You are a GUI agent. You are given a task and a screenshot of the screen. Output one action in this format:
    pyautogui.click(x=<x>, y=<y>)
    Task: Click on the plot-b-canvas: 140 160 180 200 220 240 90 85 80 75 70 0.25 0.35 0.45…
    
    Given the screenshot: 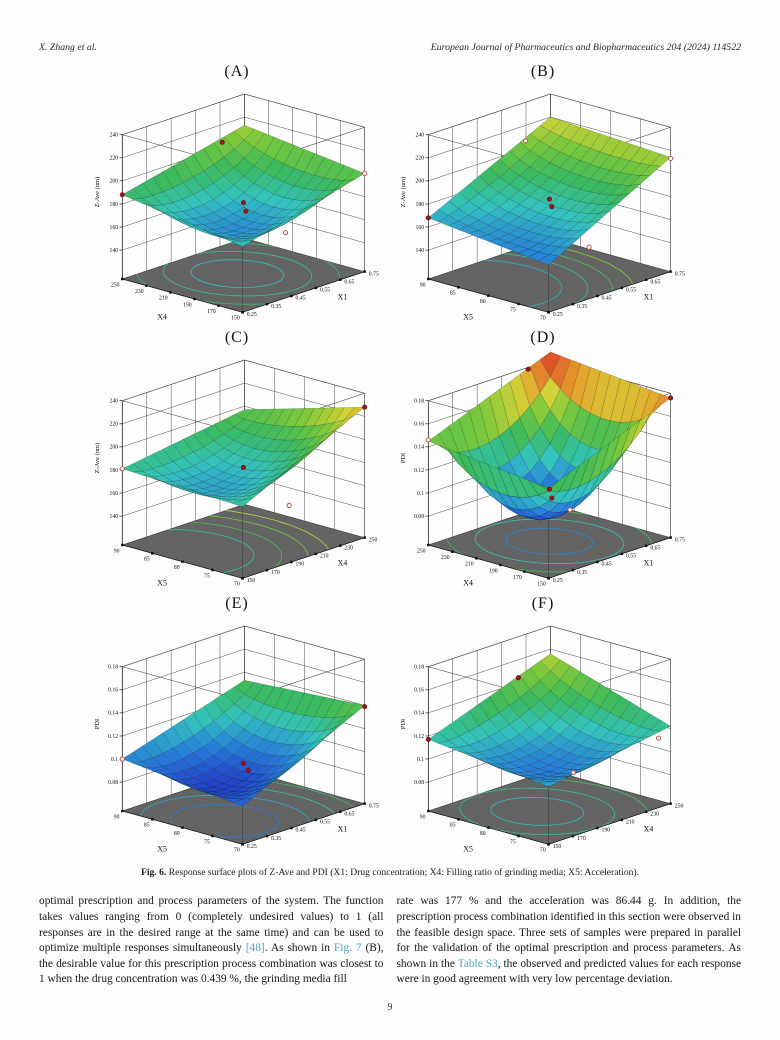 What is the action you would take?
    pyautogui.click(x=543, y=205)
    